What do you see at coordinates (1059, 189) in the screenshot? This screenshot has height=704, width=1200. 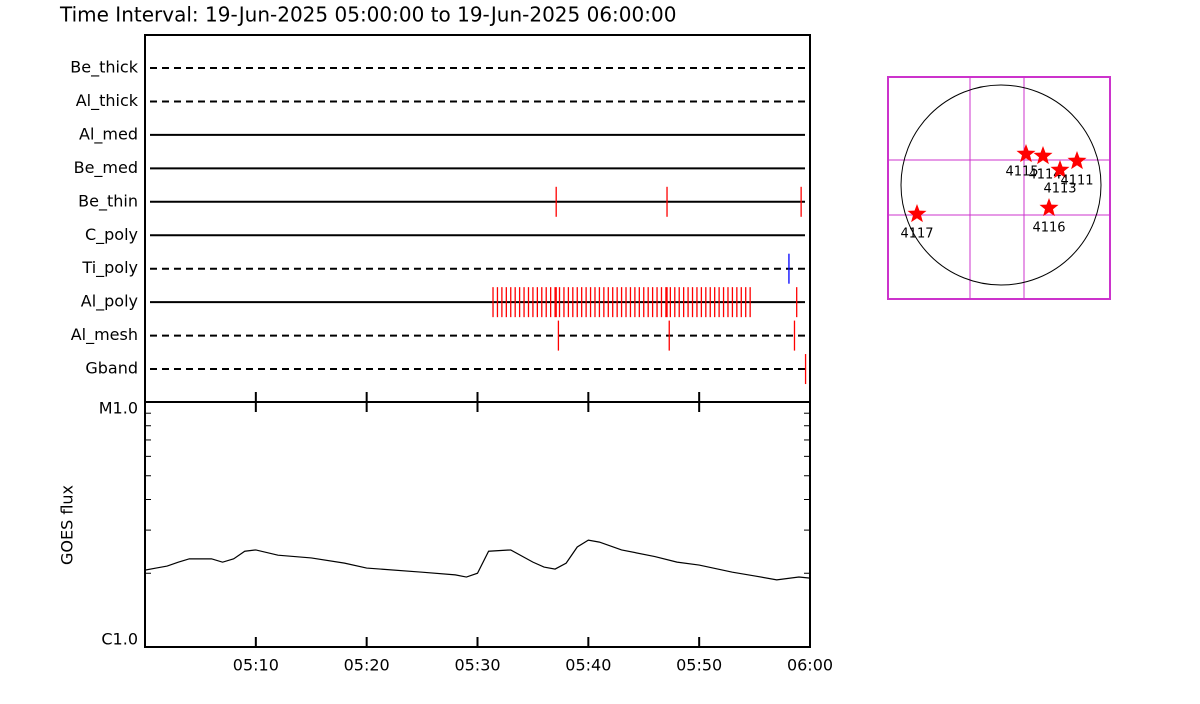 I see `region-label: 4113` at bounding box center [1059, 189].